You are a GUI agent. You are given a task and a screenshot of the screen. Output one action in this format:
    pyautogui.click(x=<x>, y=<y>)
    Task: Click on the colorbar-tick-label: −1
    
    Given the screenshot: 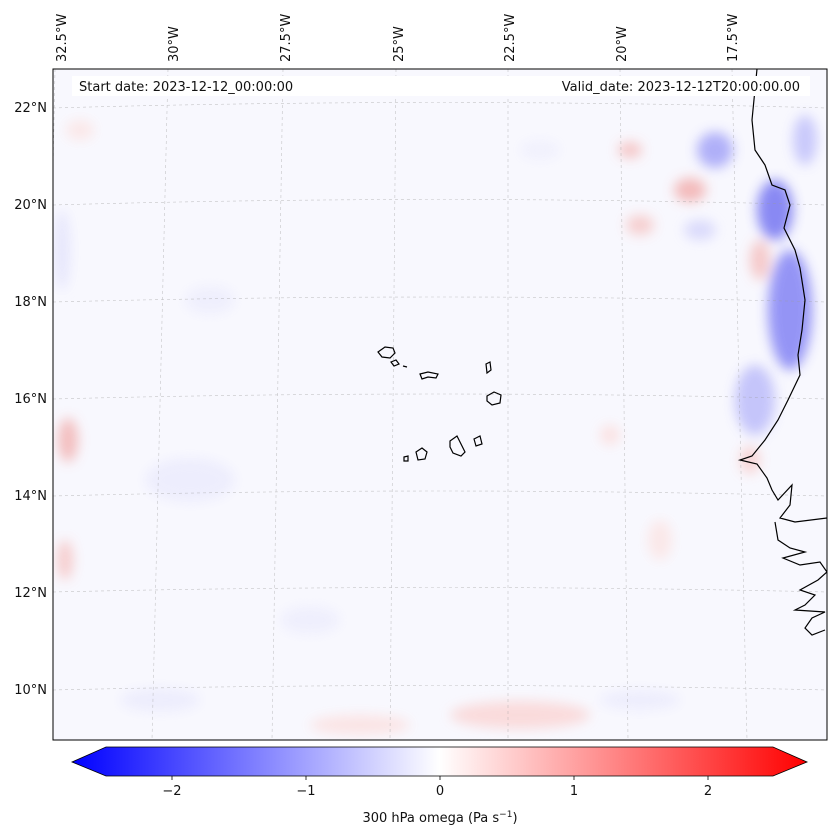 What is the action you would take?
    pyautogui.click(x=305, y=791)
    